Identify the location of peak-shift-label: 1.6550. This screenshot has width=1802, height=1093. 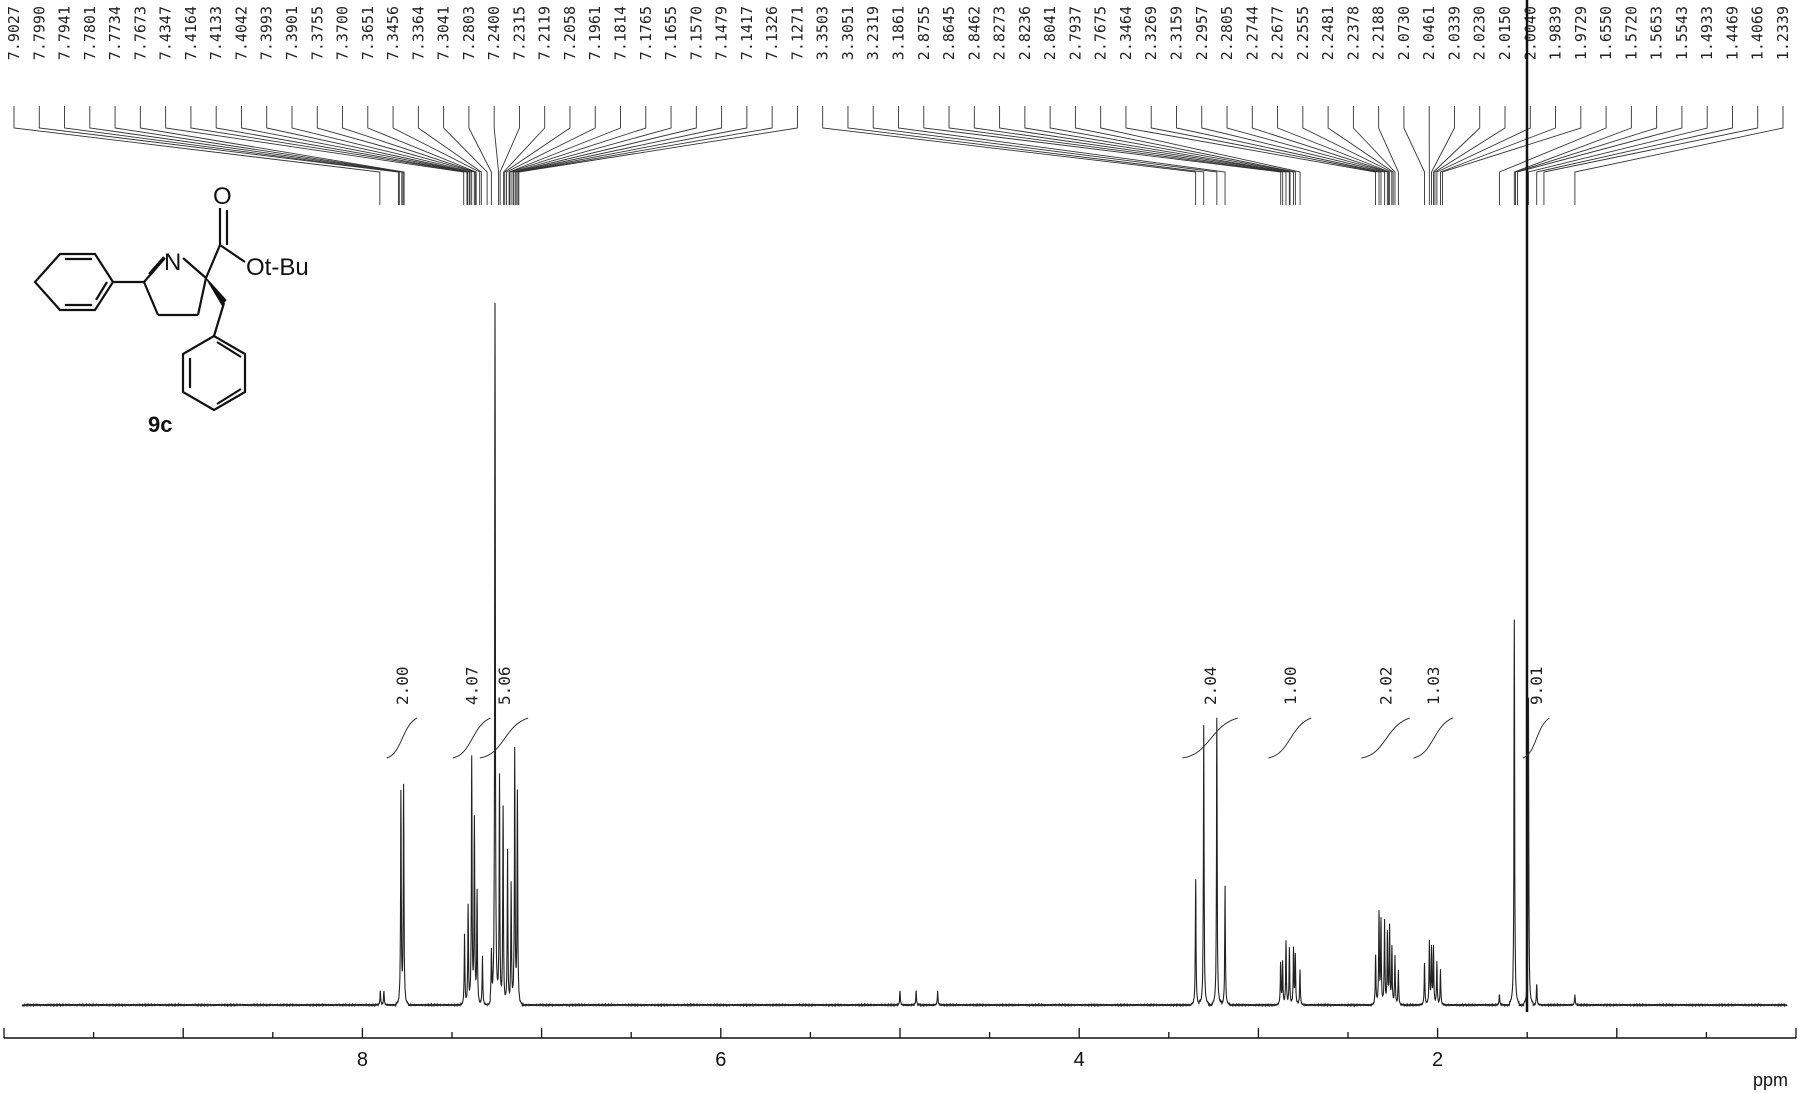
(1606, 33).